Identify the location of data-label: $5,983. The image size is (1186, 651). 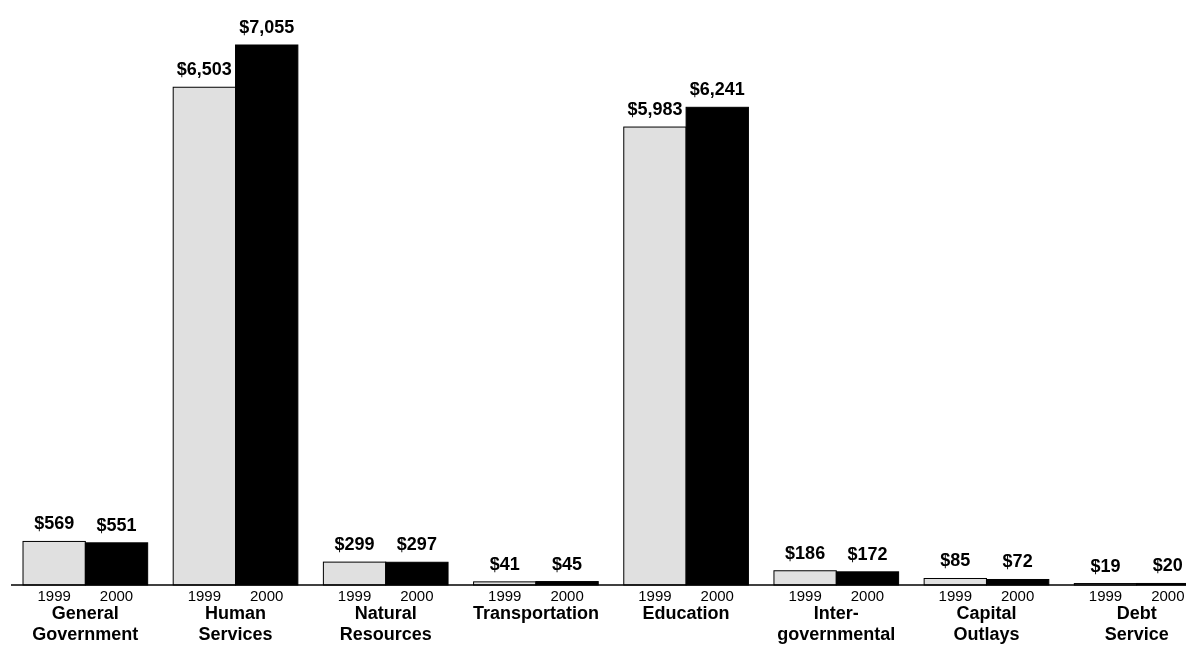
(655, 109).